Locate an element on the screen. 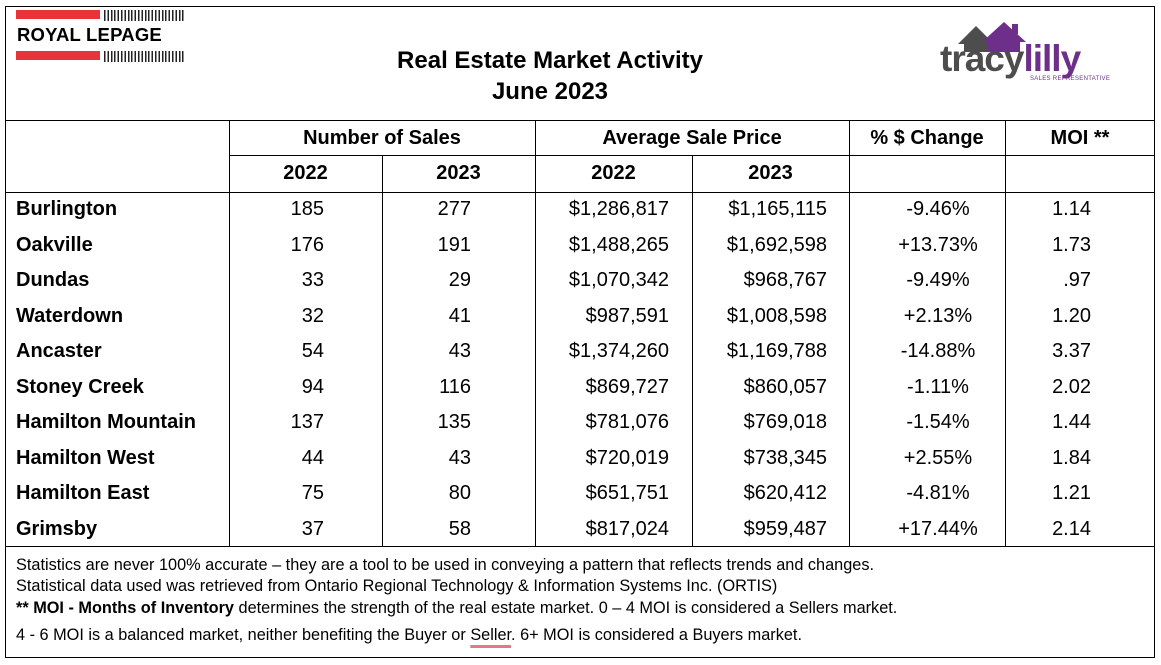 The width and height of the screenshot is (1161, 665). city-name: Hamilton West is located at coordinates (85, 458).